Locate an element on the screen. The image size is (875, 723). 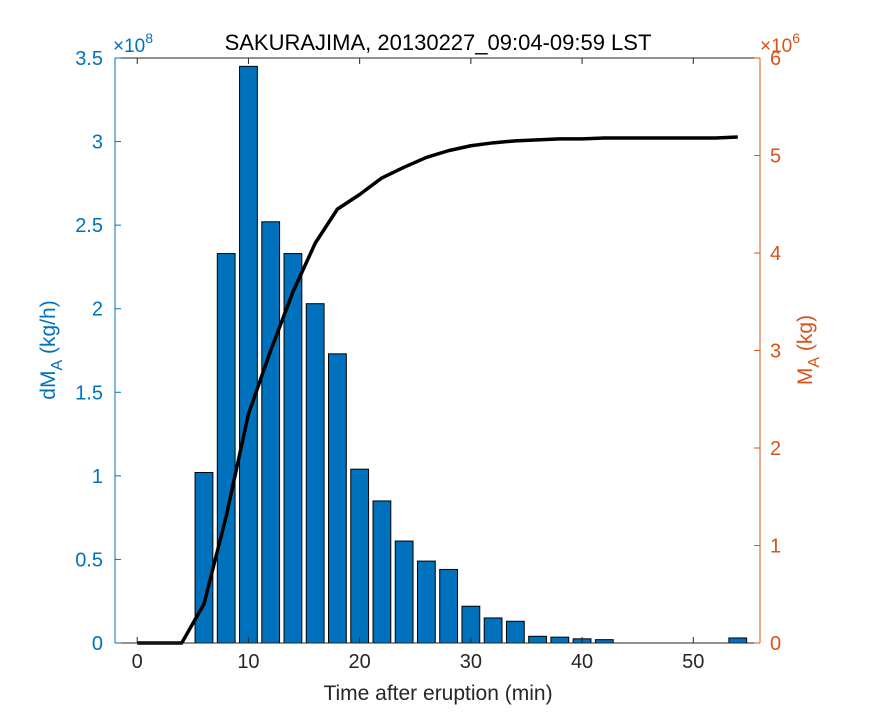
left-tick-label-1.5: 1.5 is located at coordinates (89, 393).